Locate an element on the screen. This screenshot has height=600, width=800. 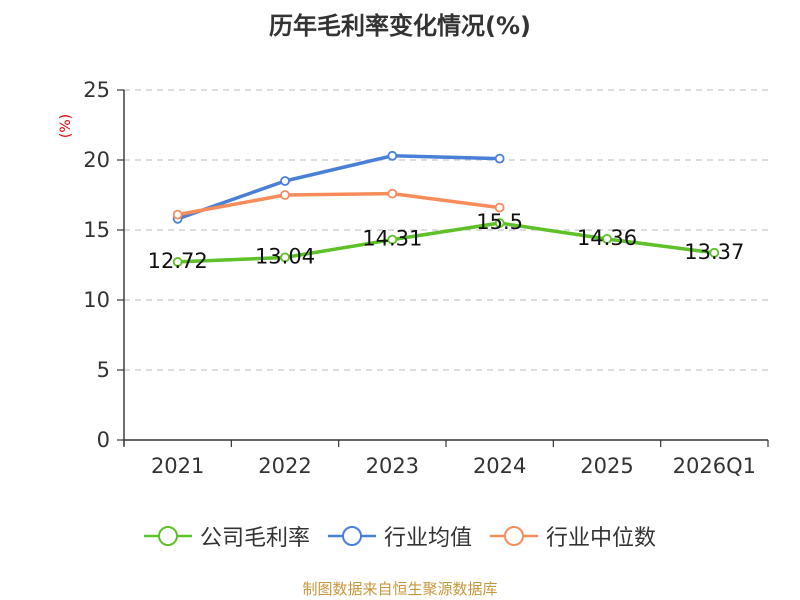
legend-item: 公司毛利率 is located at coordinates (226, 536).